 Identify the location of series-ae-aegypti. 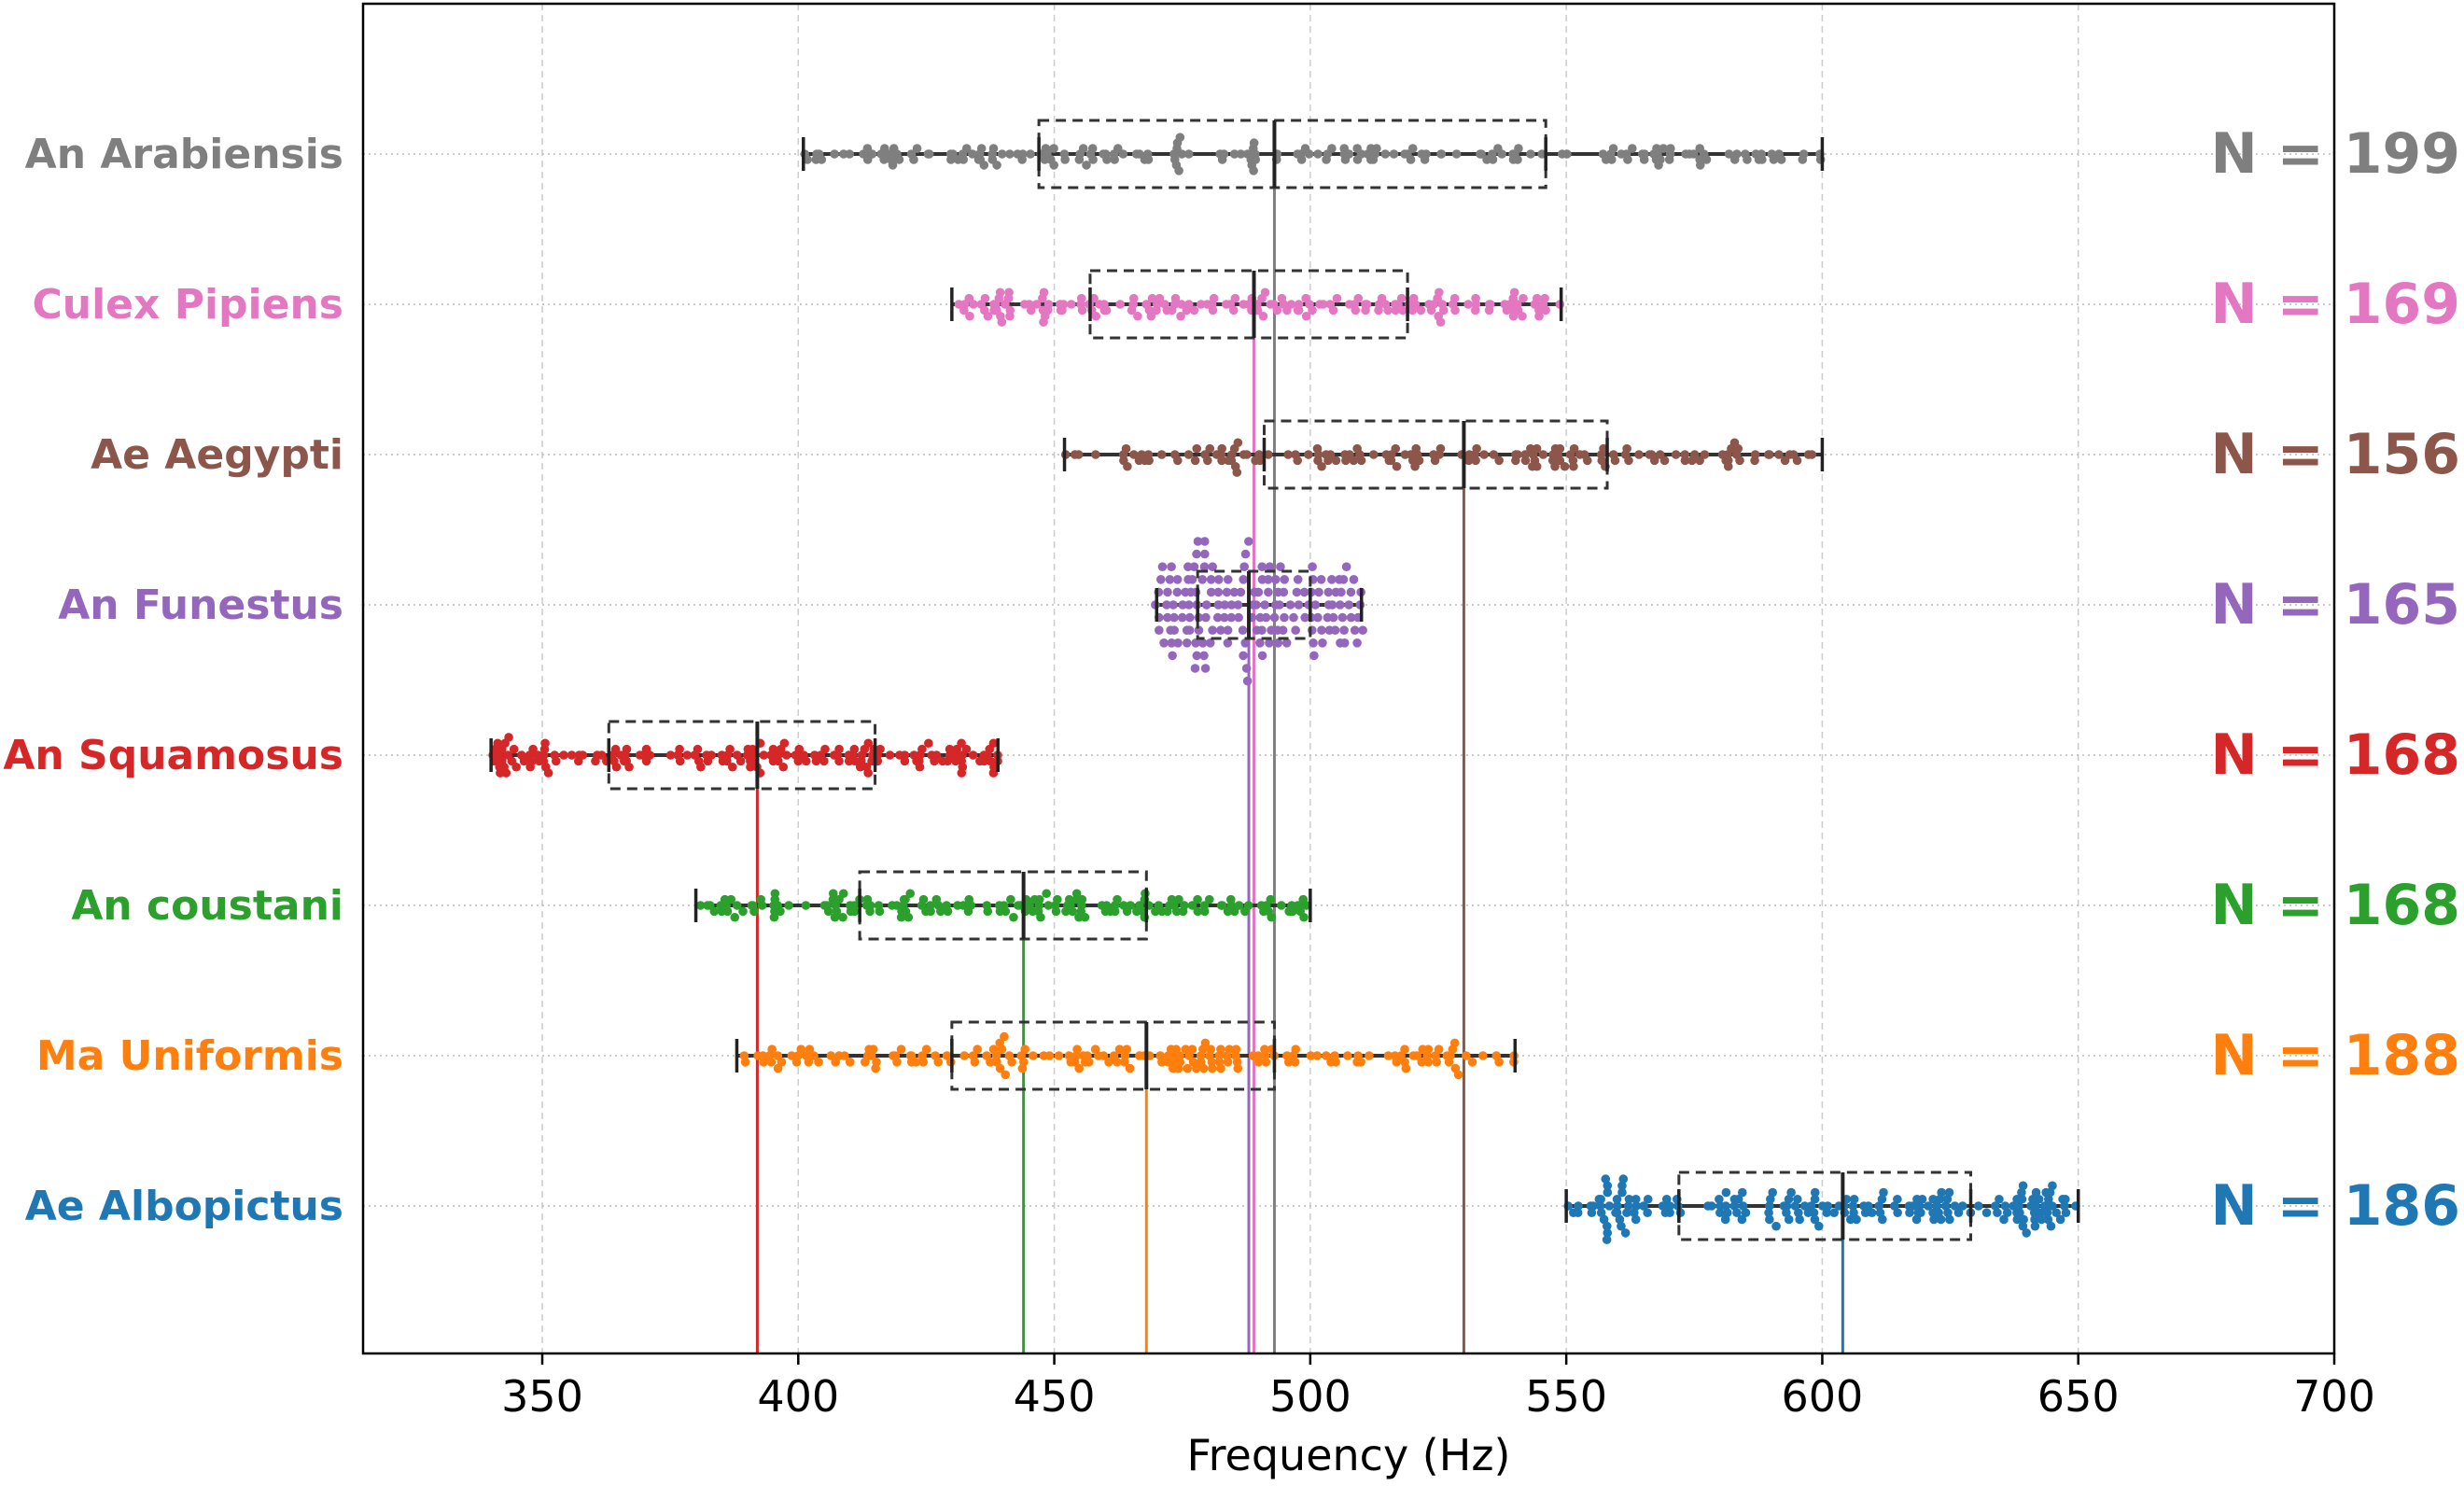
(1442, 454).